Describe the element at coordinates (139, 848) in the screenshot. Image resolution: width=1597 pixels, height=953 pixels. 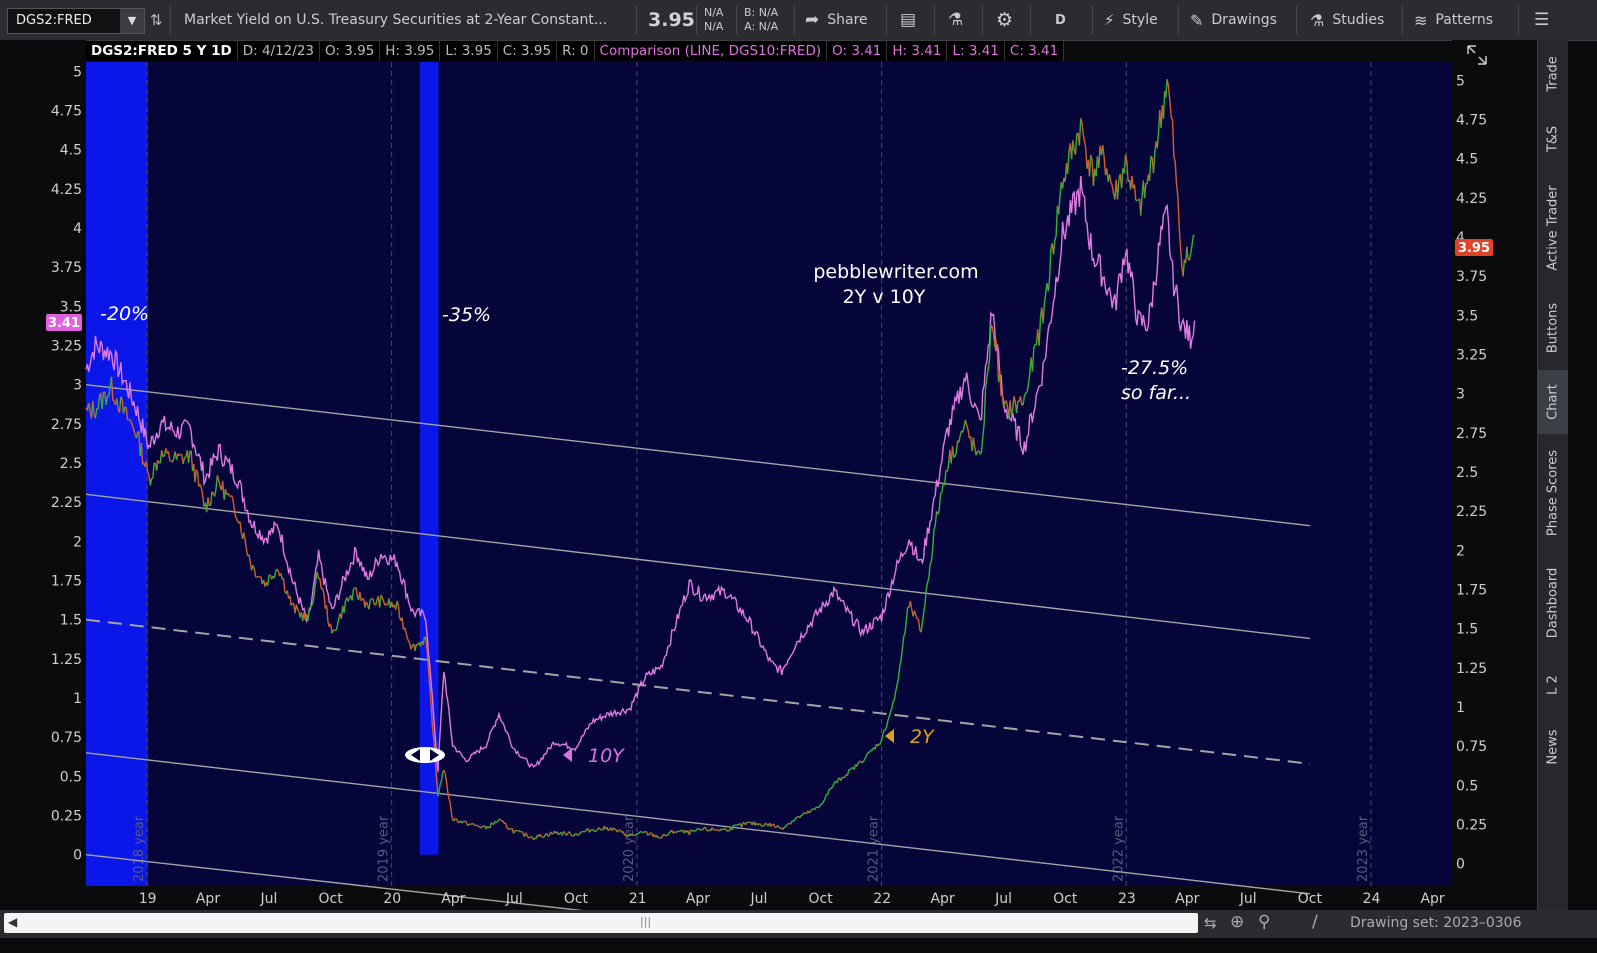
I see `year-marker-label: 2018 year` at that location.